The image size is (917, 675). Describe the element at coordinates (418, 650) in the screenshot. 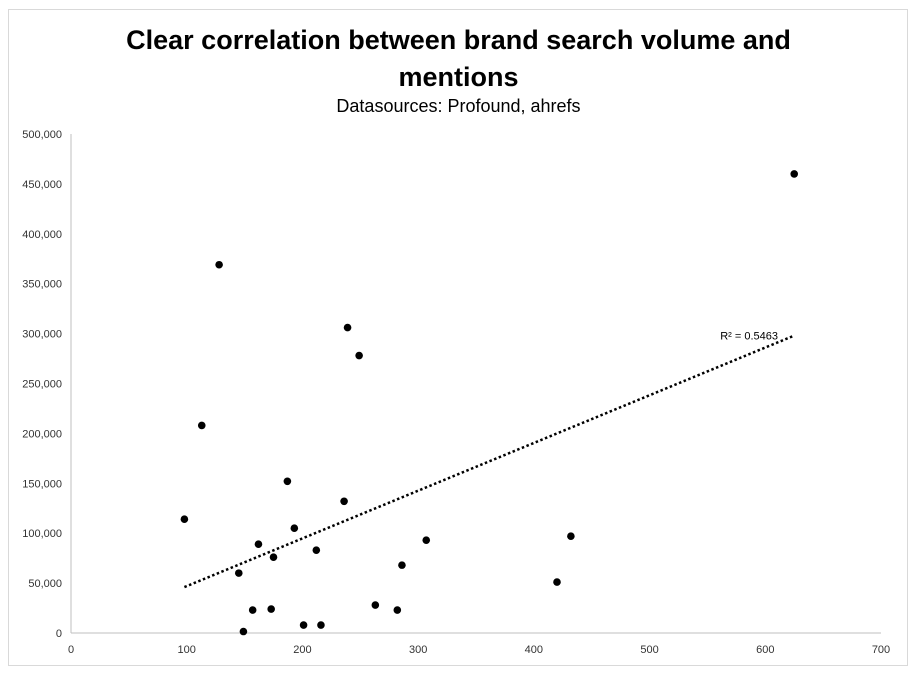

I see `x-tick-label: 300` at that location.